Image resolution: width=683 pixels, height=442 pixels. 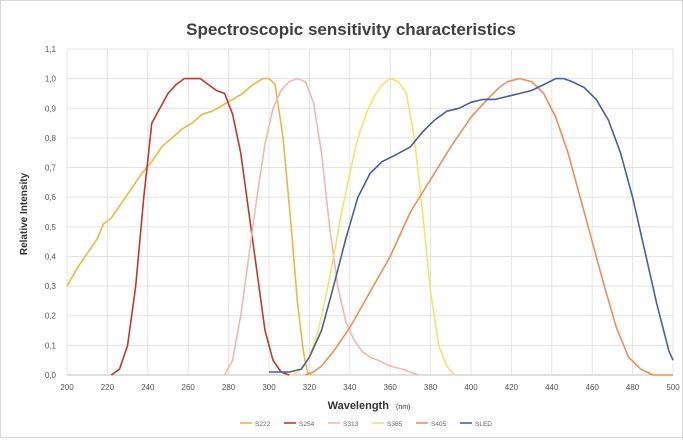 What do you see at coordinates (483, 424) in the screenshot?
I see `legend-label-sled: SLED` at bounding box center [483, 424].